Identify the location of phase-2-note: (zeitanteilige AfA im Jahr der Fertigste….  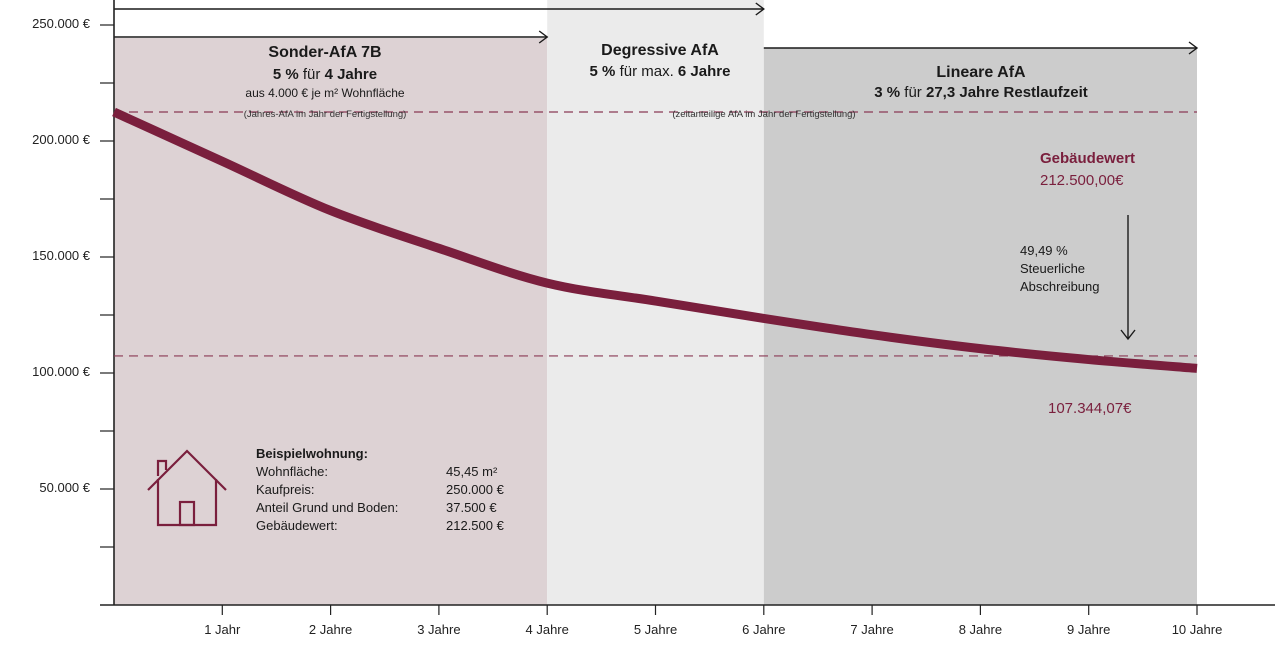
(764, 114).